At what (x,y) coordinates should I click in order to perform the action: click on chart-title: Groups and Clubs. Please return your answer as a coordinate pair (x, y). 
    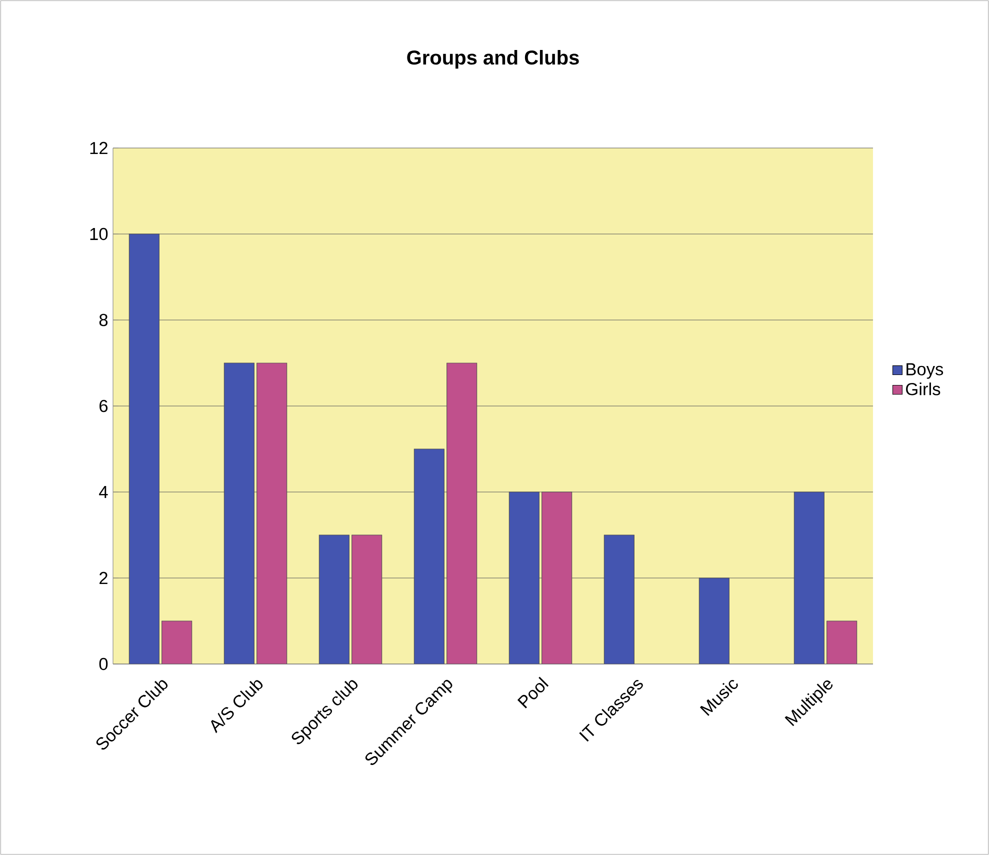
    Looking at the image, I should click on (493, 59).